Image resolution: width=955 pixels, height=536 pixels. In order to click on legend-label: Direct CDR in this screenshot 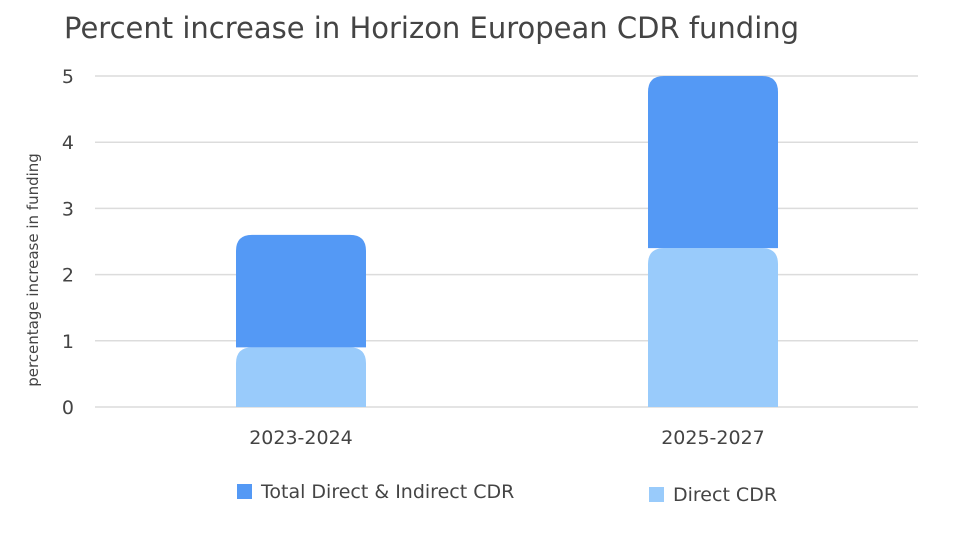, I will do `click(725, 495)`.